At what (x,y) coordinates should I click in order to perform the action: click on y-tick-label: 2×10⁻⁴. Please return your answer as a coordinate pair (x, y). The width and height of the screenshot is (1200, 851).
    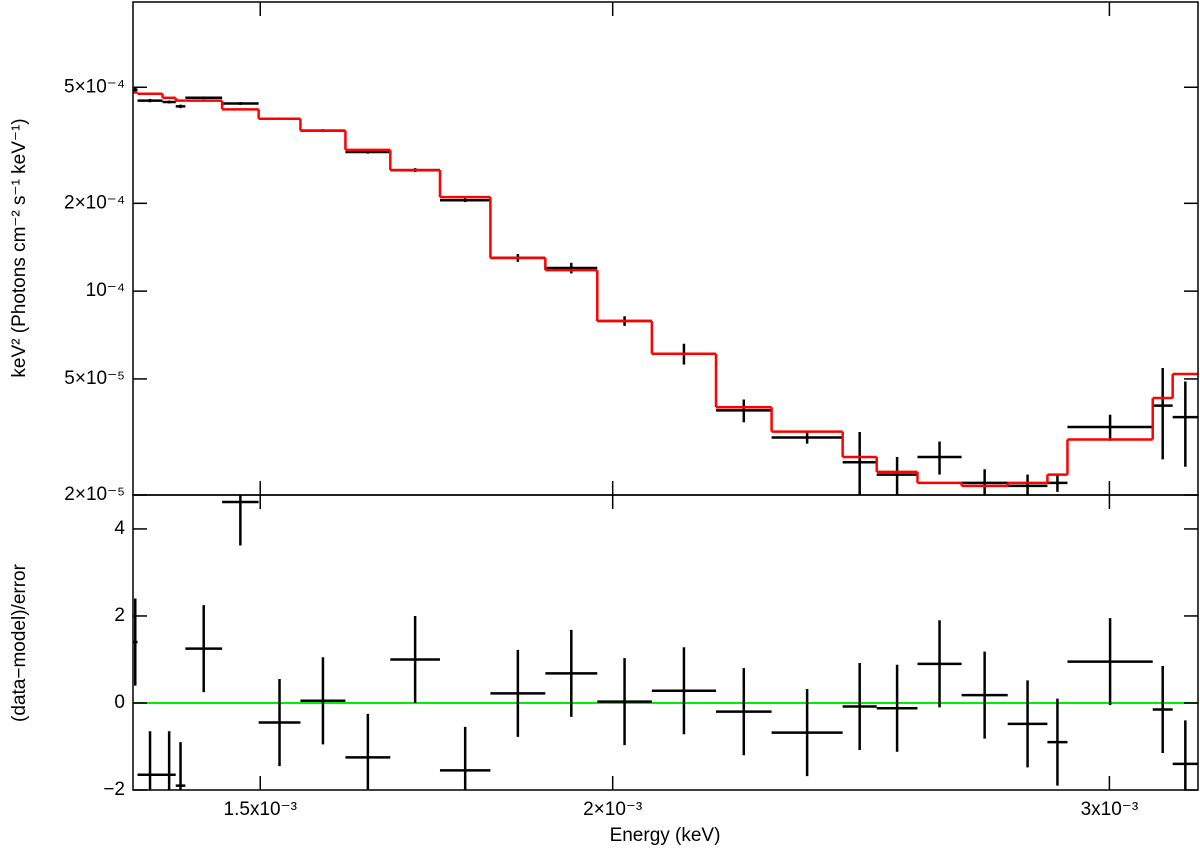
    Looking at the image, I should click on (94, 202).